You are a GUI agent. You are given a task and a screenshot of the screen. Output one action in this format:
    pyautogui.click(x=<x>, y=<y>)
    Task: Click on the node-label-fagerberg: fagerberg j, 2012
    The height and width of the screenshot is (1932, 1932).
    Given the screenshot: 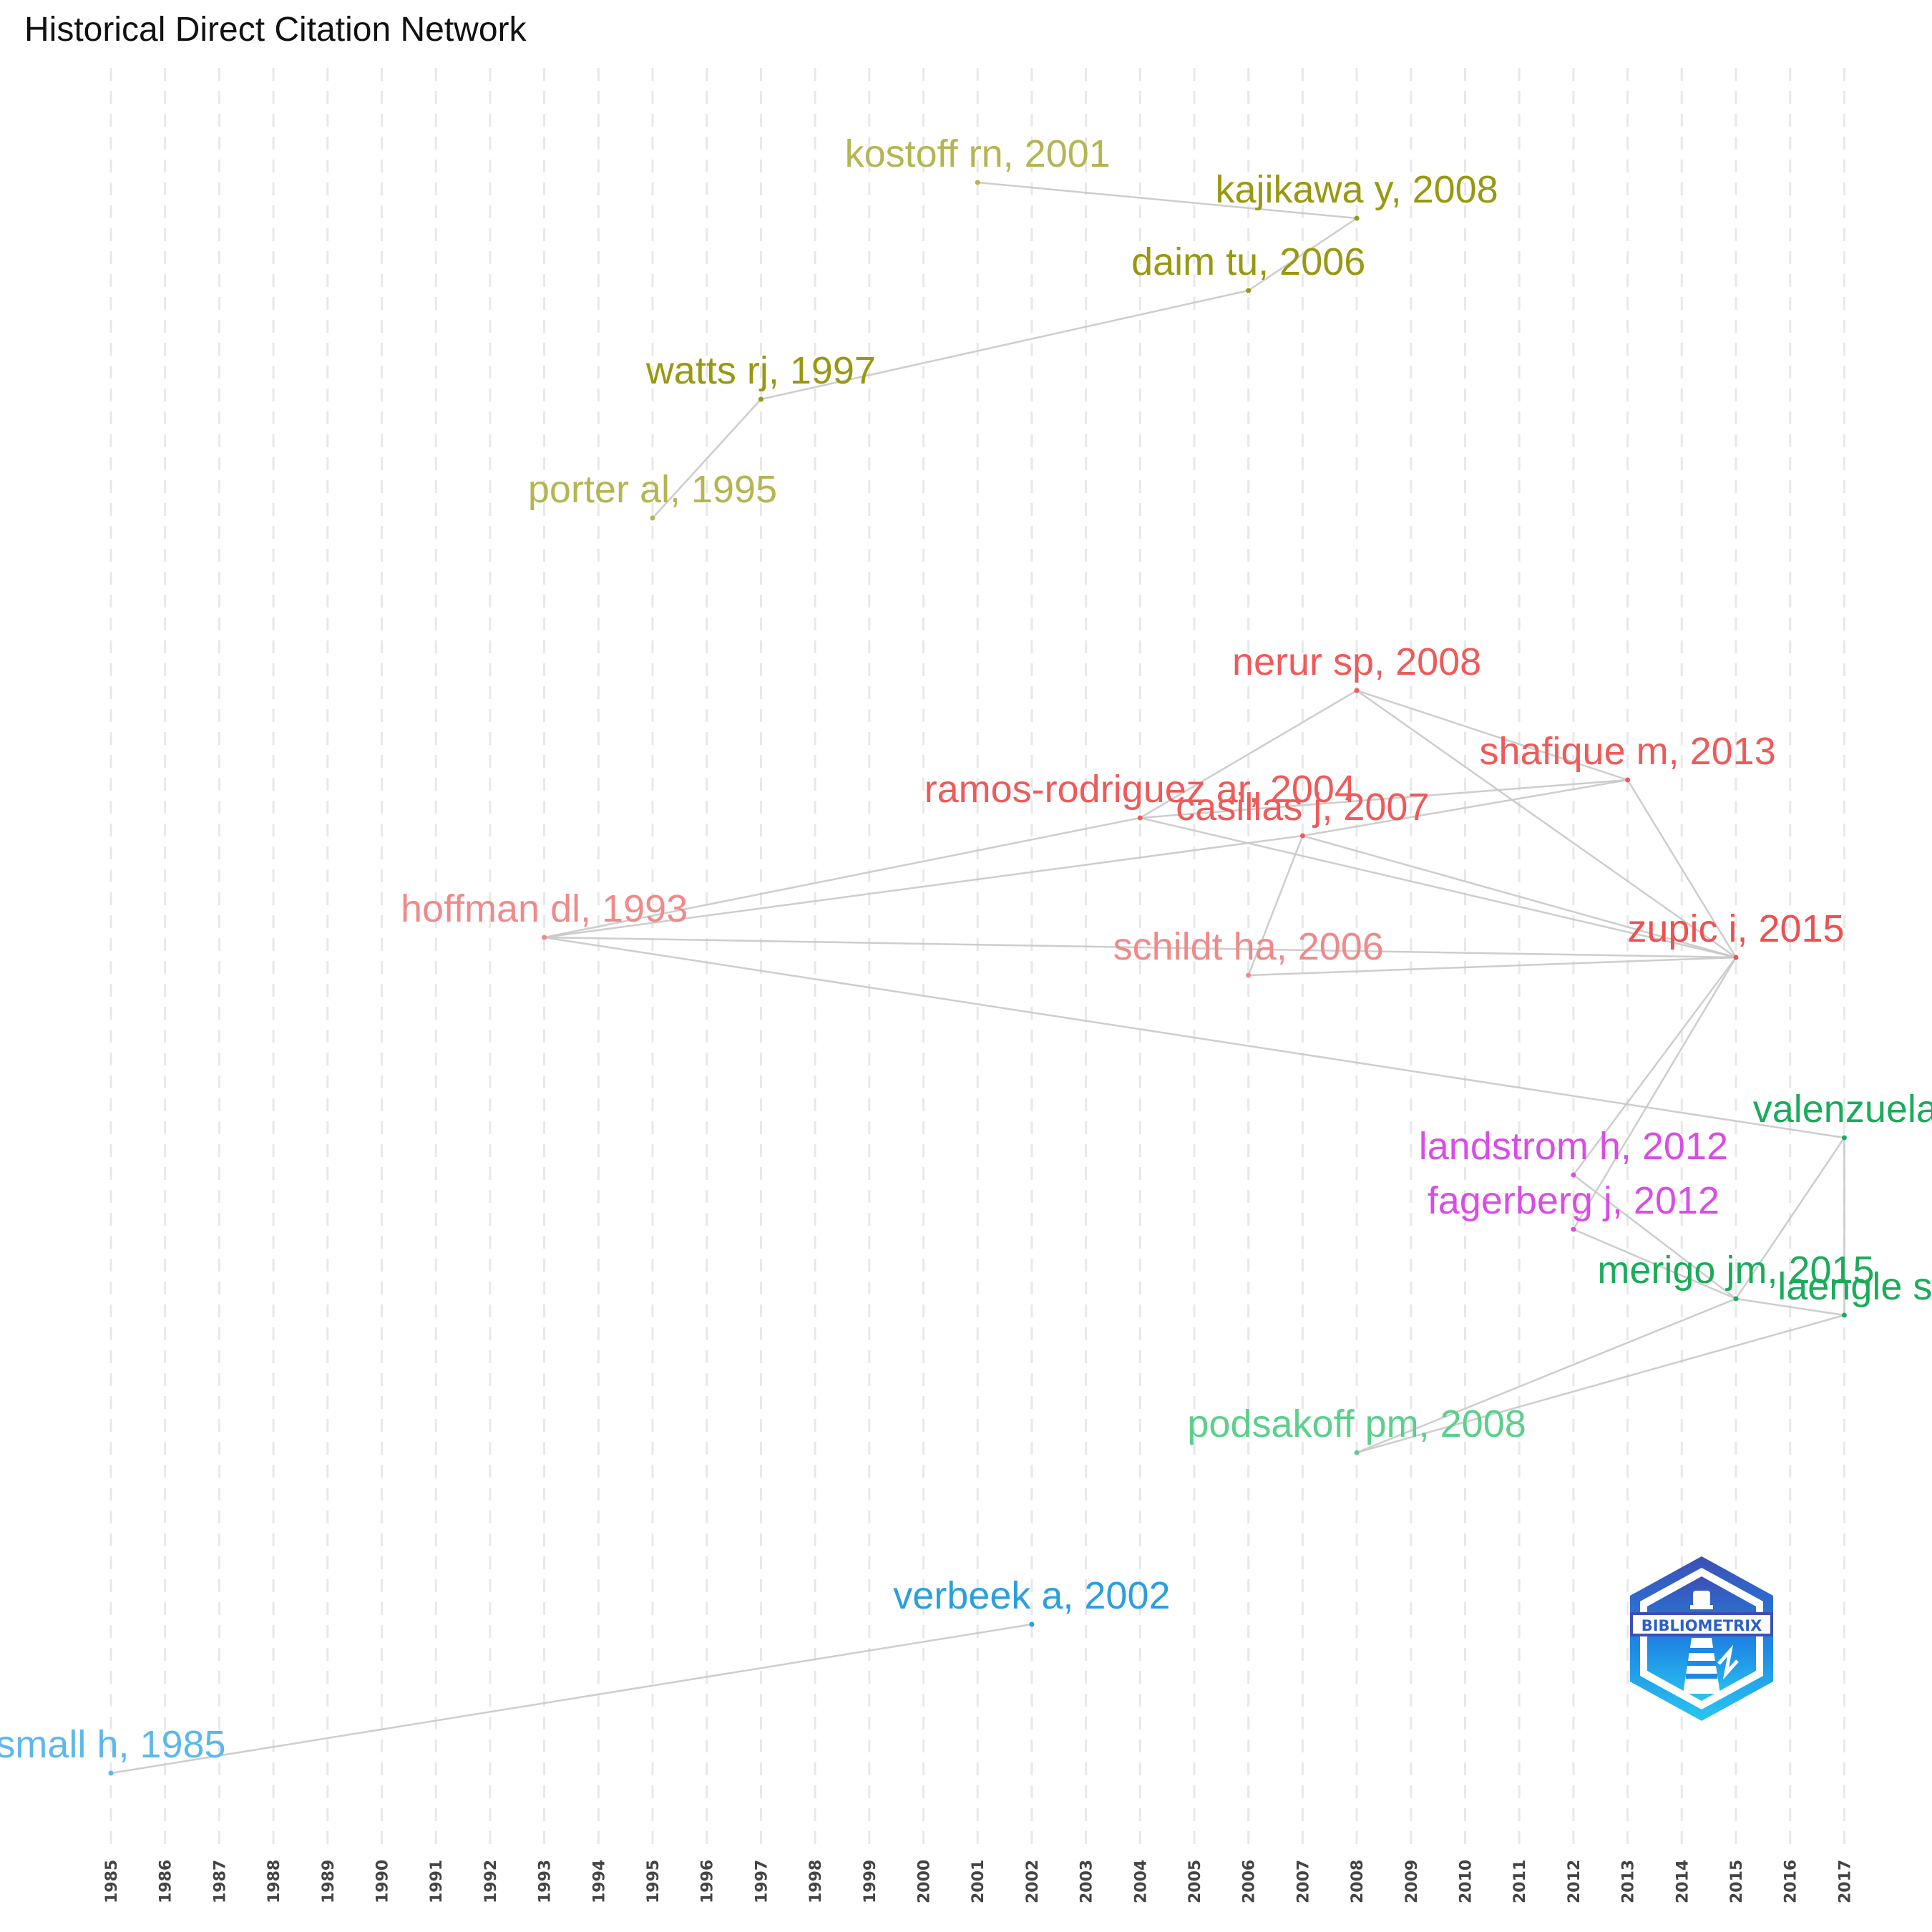 What is the action you would take?
    pyautogui.click(x=1573, y=1200)
    